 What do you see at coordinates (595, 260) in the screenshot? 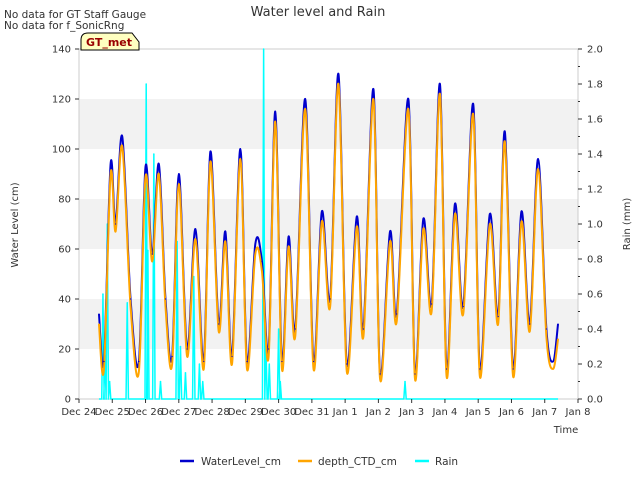
I see `y2-tick-label: 0.8` at bounding box center [595, 260].